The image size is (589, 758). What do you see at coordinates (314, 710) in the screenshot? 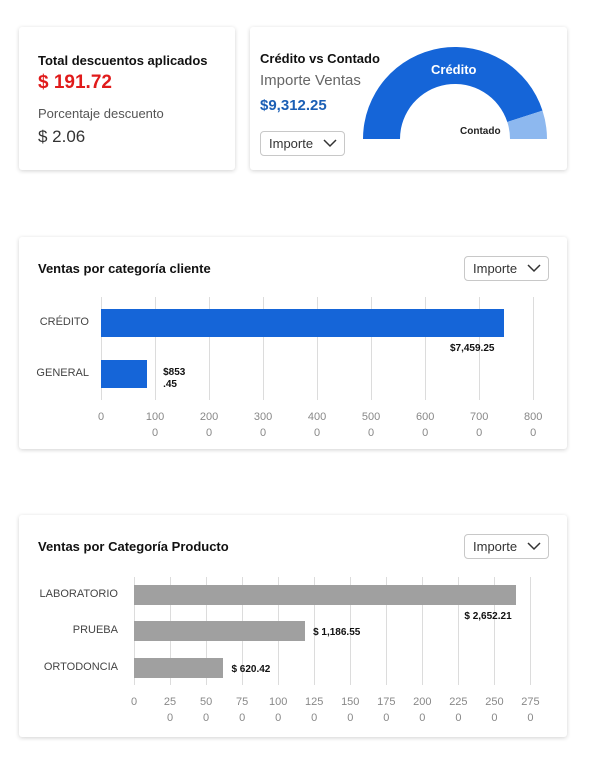
I see `x-tick-label: 125 0` at bounding box center [314, 710].